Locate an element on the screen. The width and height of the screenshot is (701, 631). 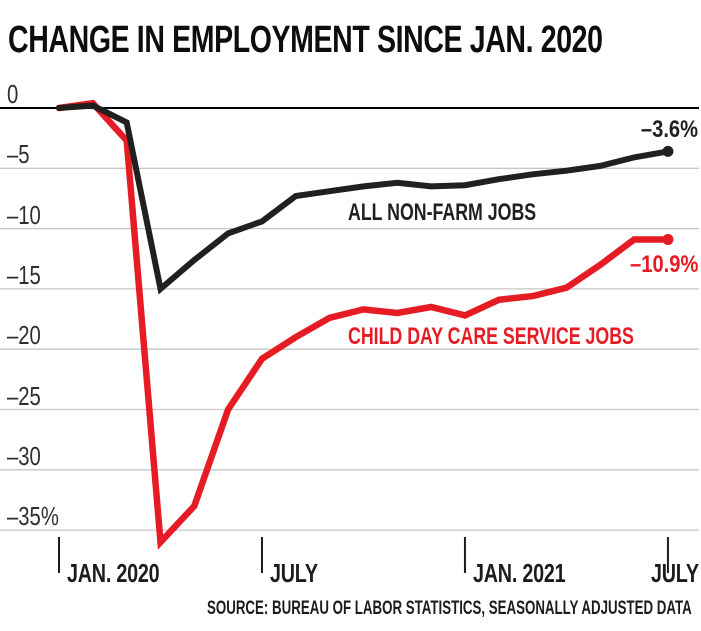
y-axis-label: –5 is located at coordinates (18, 154).